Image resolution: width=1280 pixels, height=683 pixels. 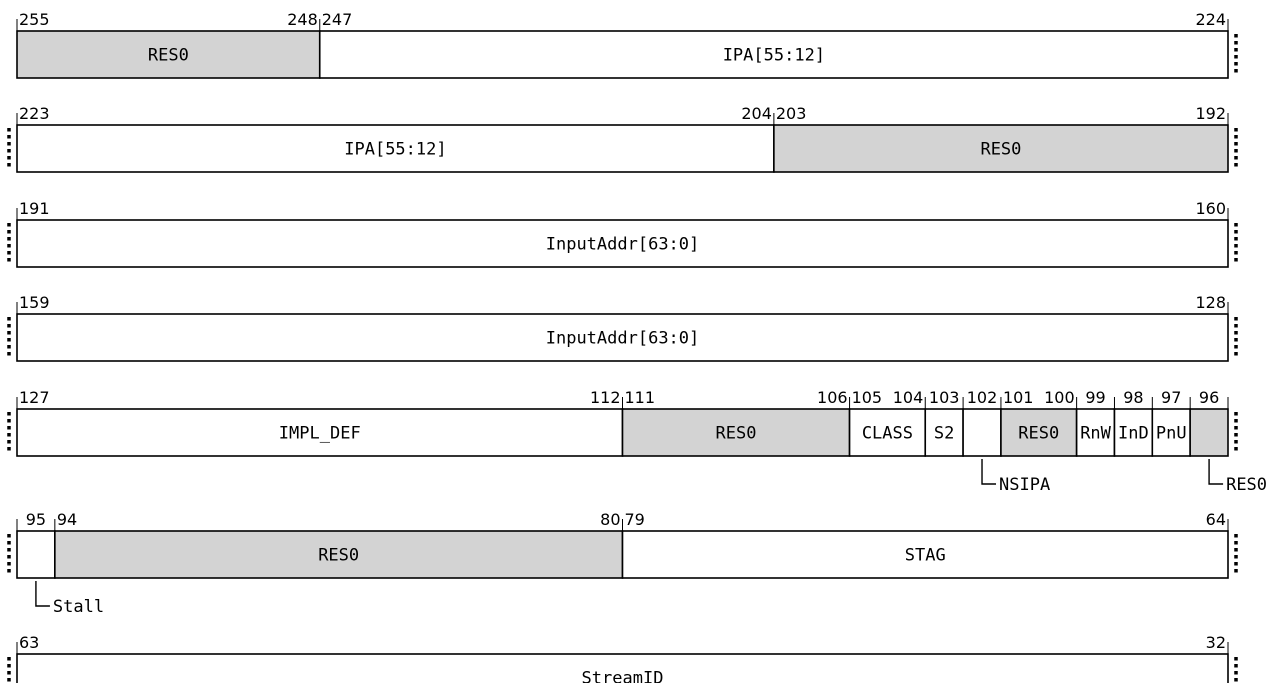 I want to click on field-label: PnU, so click(x=1171, y=434).